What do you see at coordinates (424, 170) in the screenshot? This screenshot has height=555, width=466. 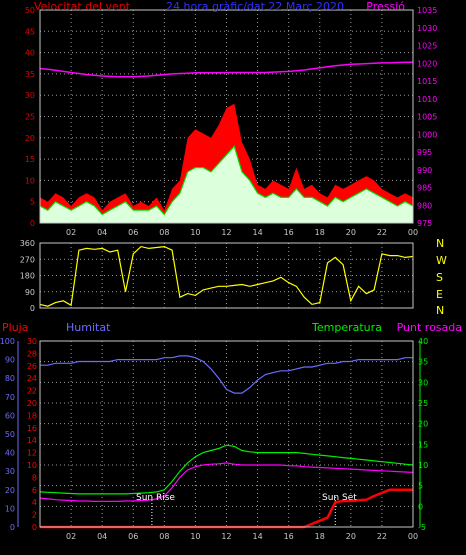 I see `pressure-y-tick-label: 990` at bounding box center [424, 170].